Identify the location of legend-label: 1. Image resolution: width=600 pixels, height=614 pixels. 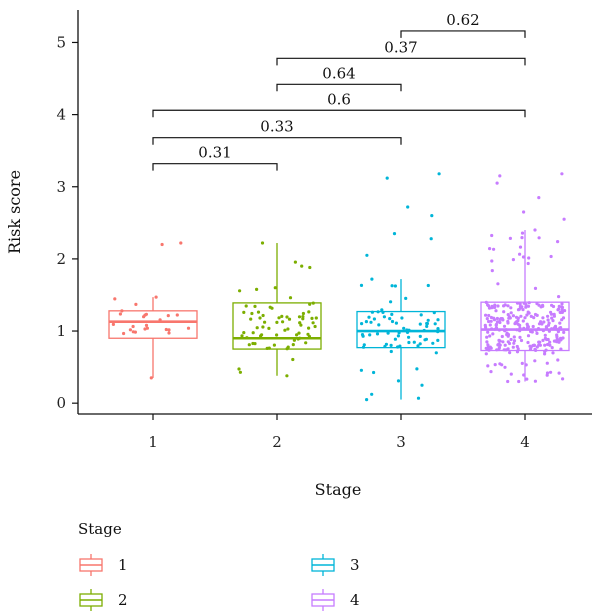
(123, 565).